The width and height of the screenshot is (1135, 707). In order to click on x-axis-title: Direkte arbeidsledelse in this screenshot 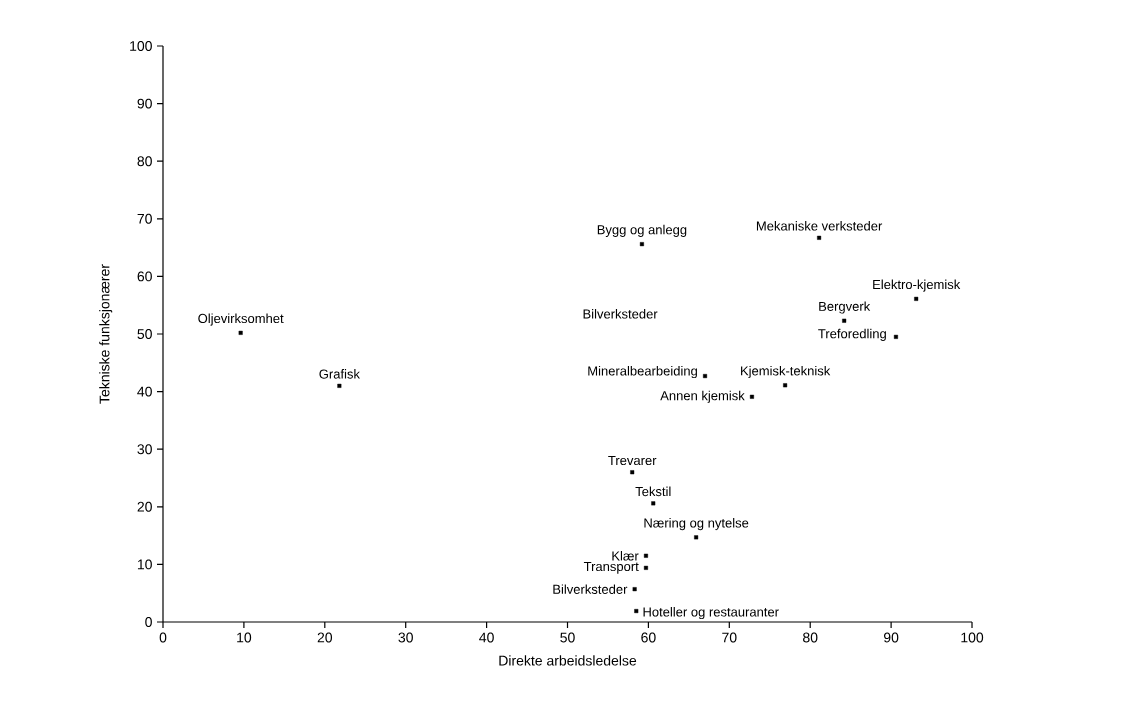, I will do `click(568, 660)`.